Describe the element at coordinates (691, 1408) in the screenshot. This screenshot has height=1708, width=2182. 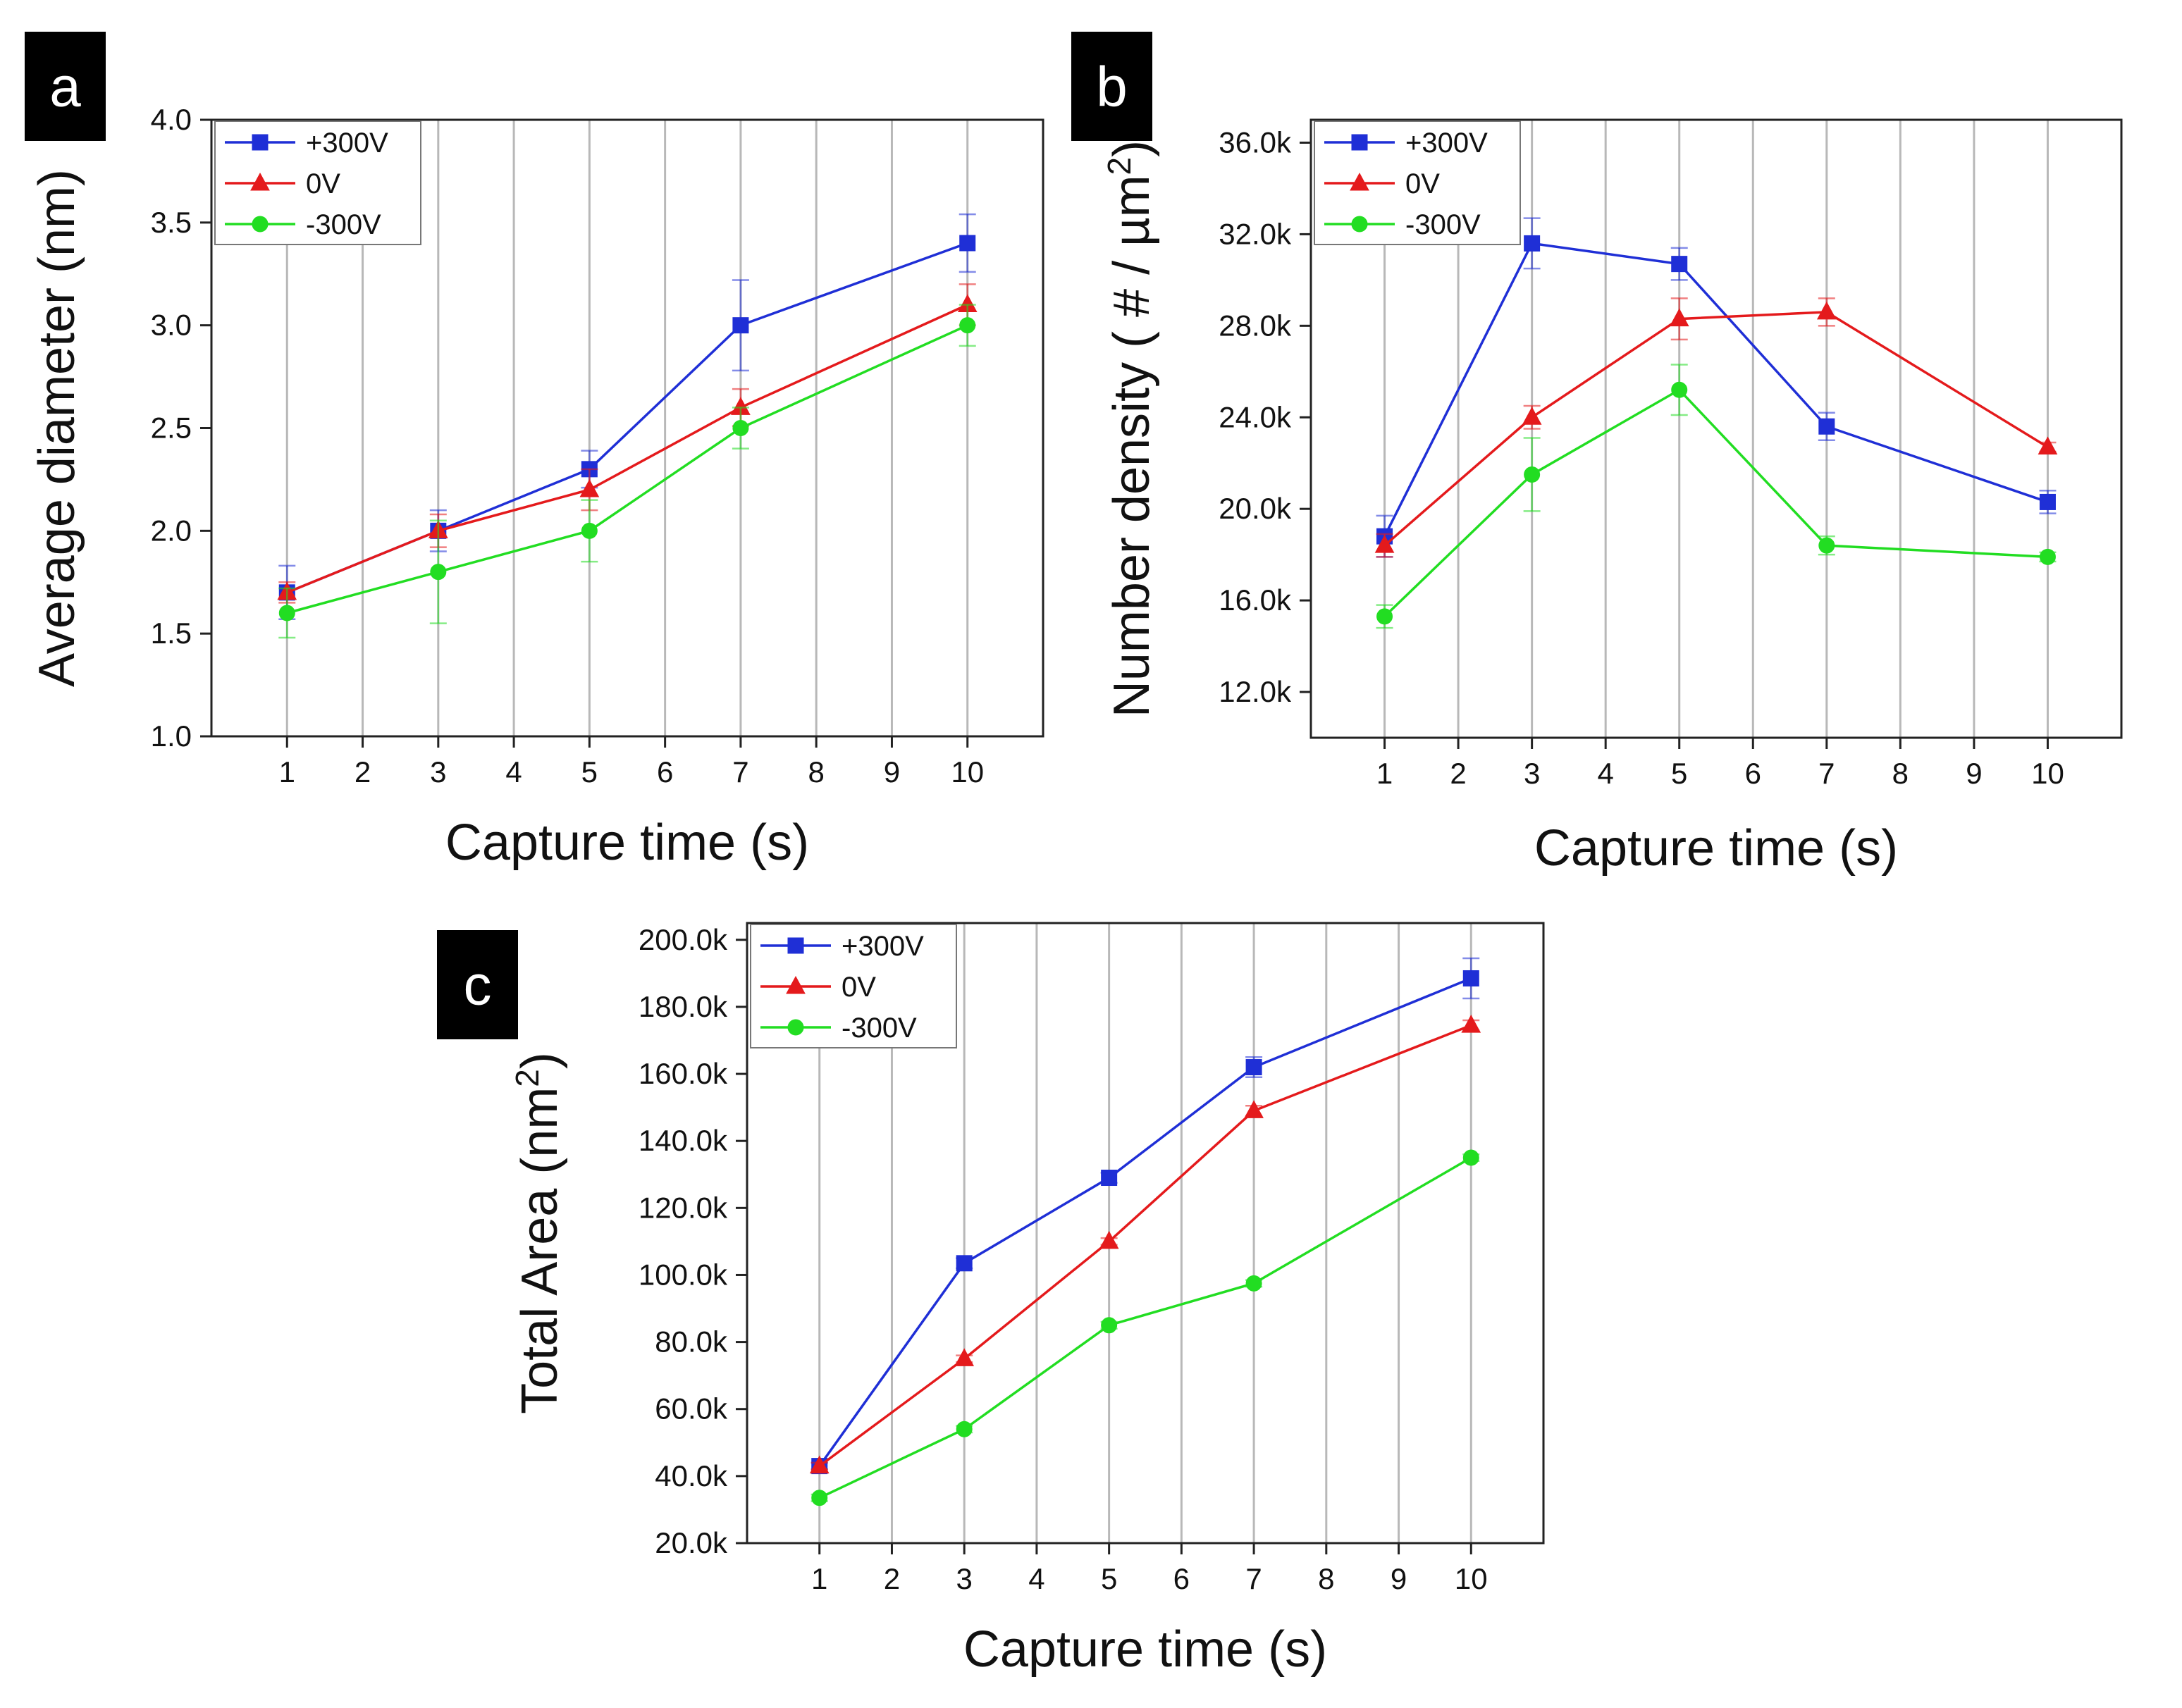
I see `y-tick-label: 60.0k` at that location.